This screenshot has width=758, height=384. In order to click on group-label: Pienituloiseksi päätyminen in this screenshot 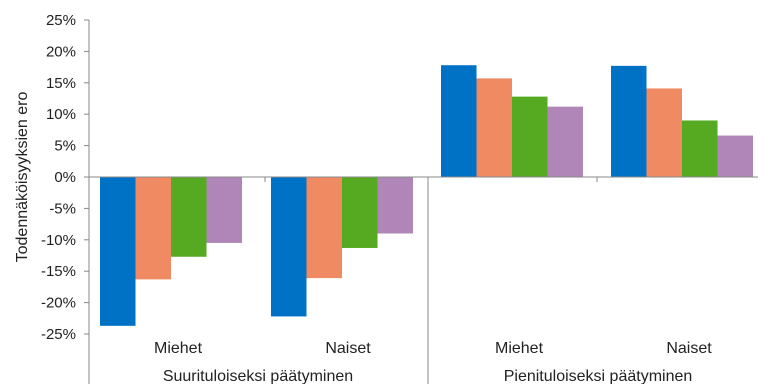, I will do `click(598, 376)`.